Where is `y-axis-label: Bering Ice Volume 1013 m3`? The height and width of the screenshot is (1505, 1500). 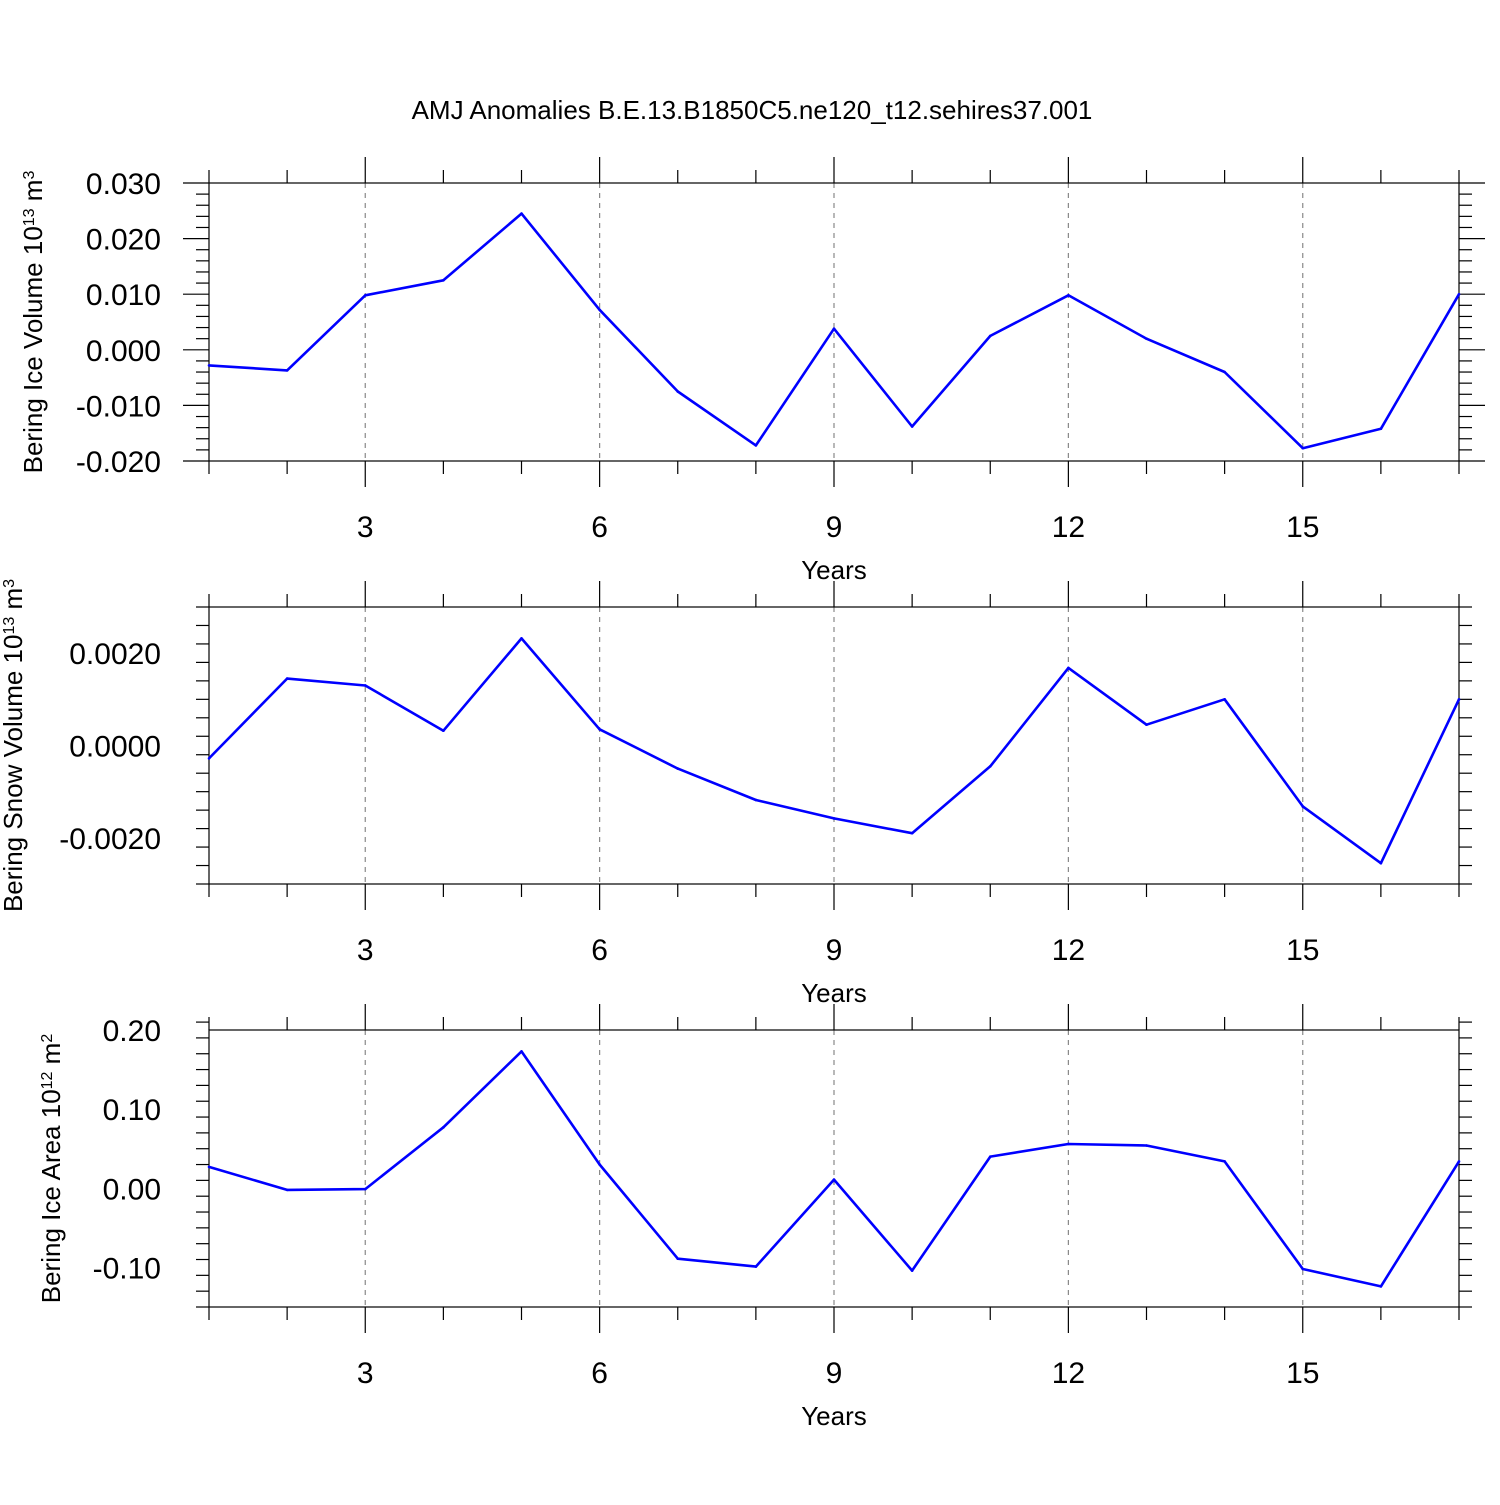 y-axis-label: Bering Ice Volume 1013 m3 is located at coordinates (33, 322).